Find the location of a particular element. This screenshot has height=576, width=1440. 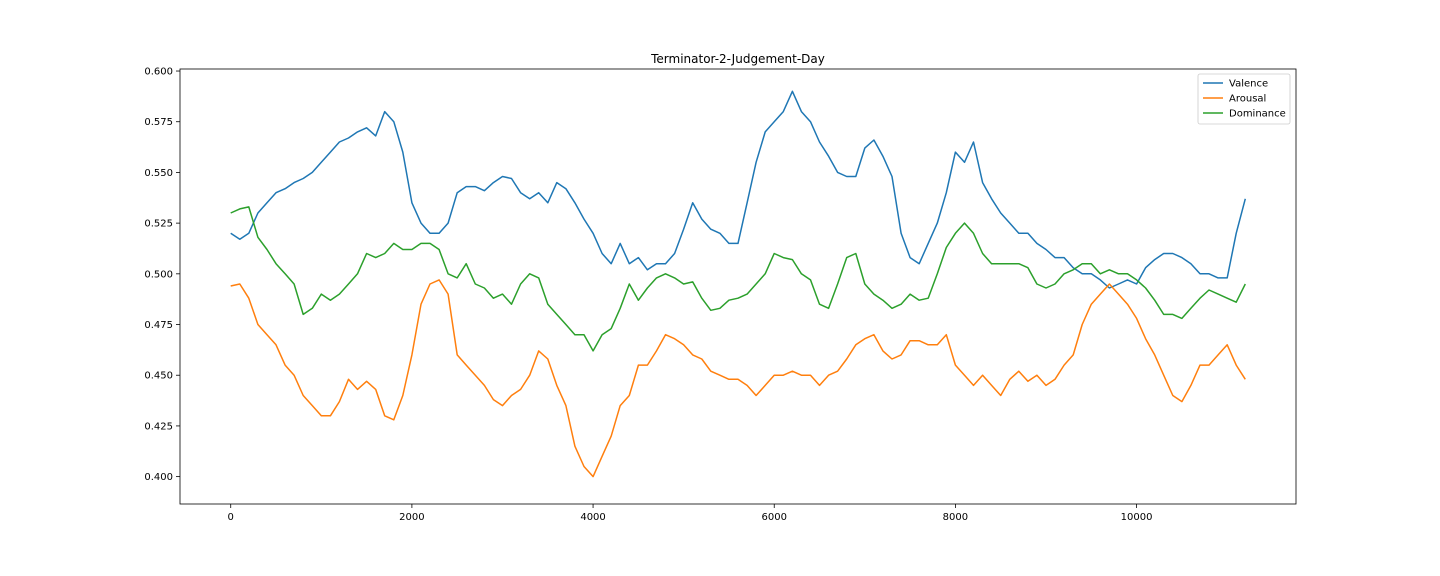

y-tick-label: 0.425 is located at coordinates (158, 426).